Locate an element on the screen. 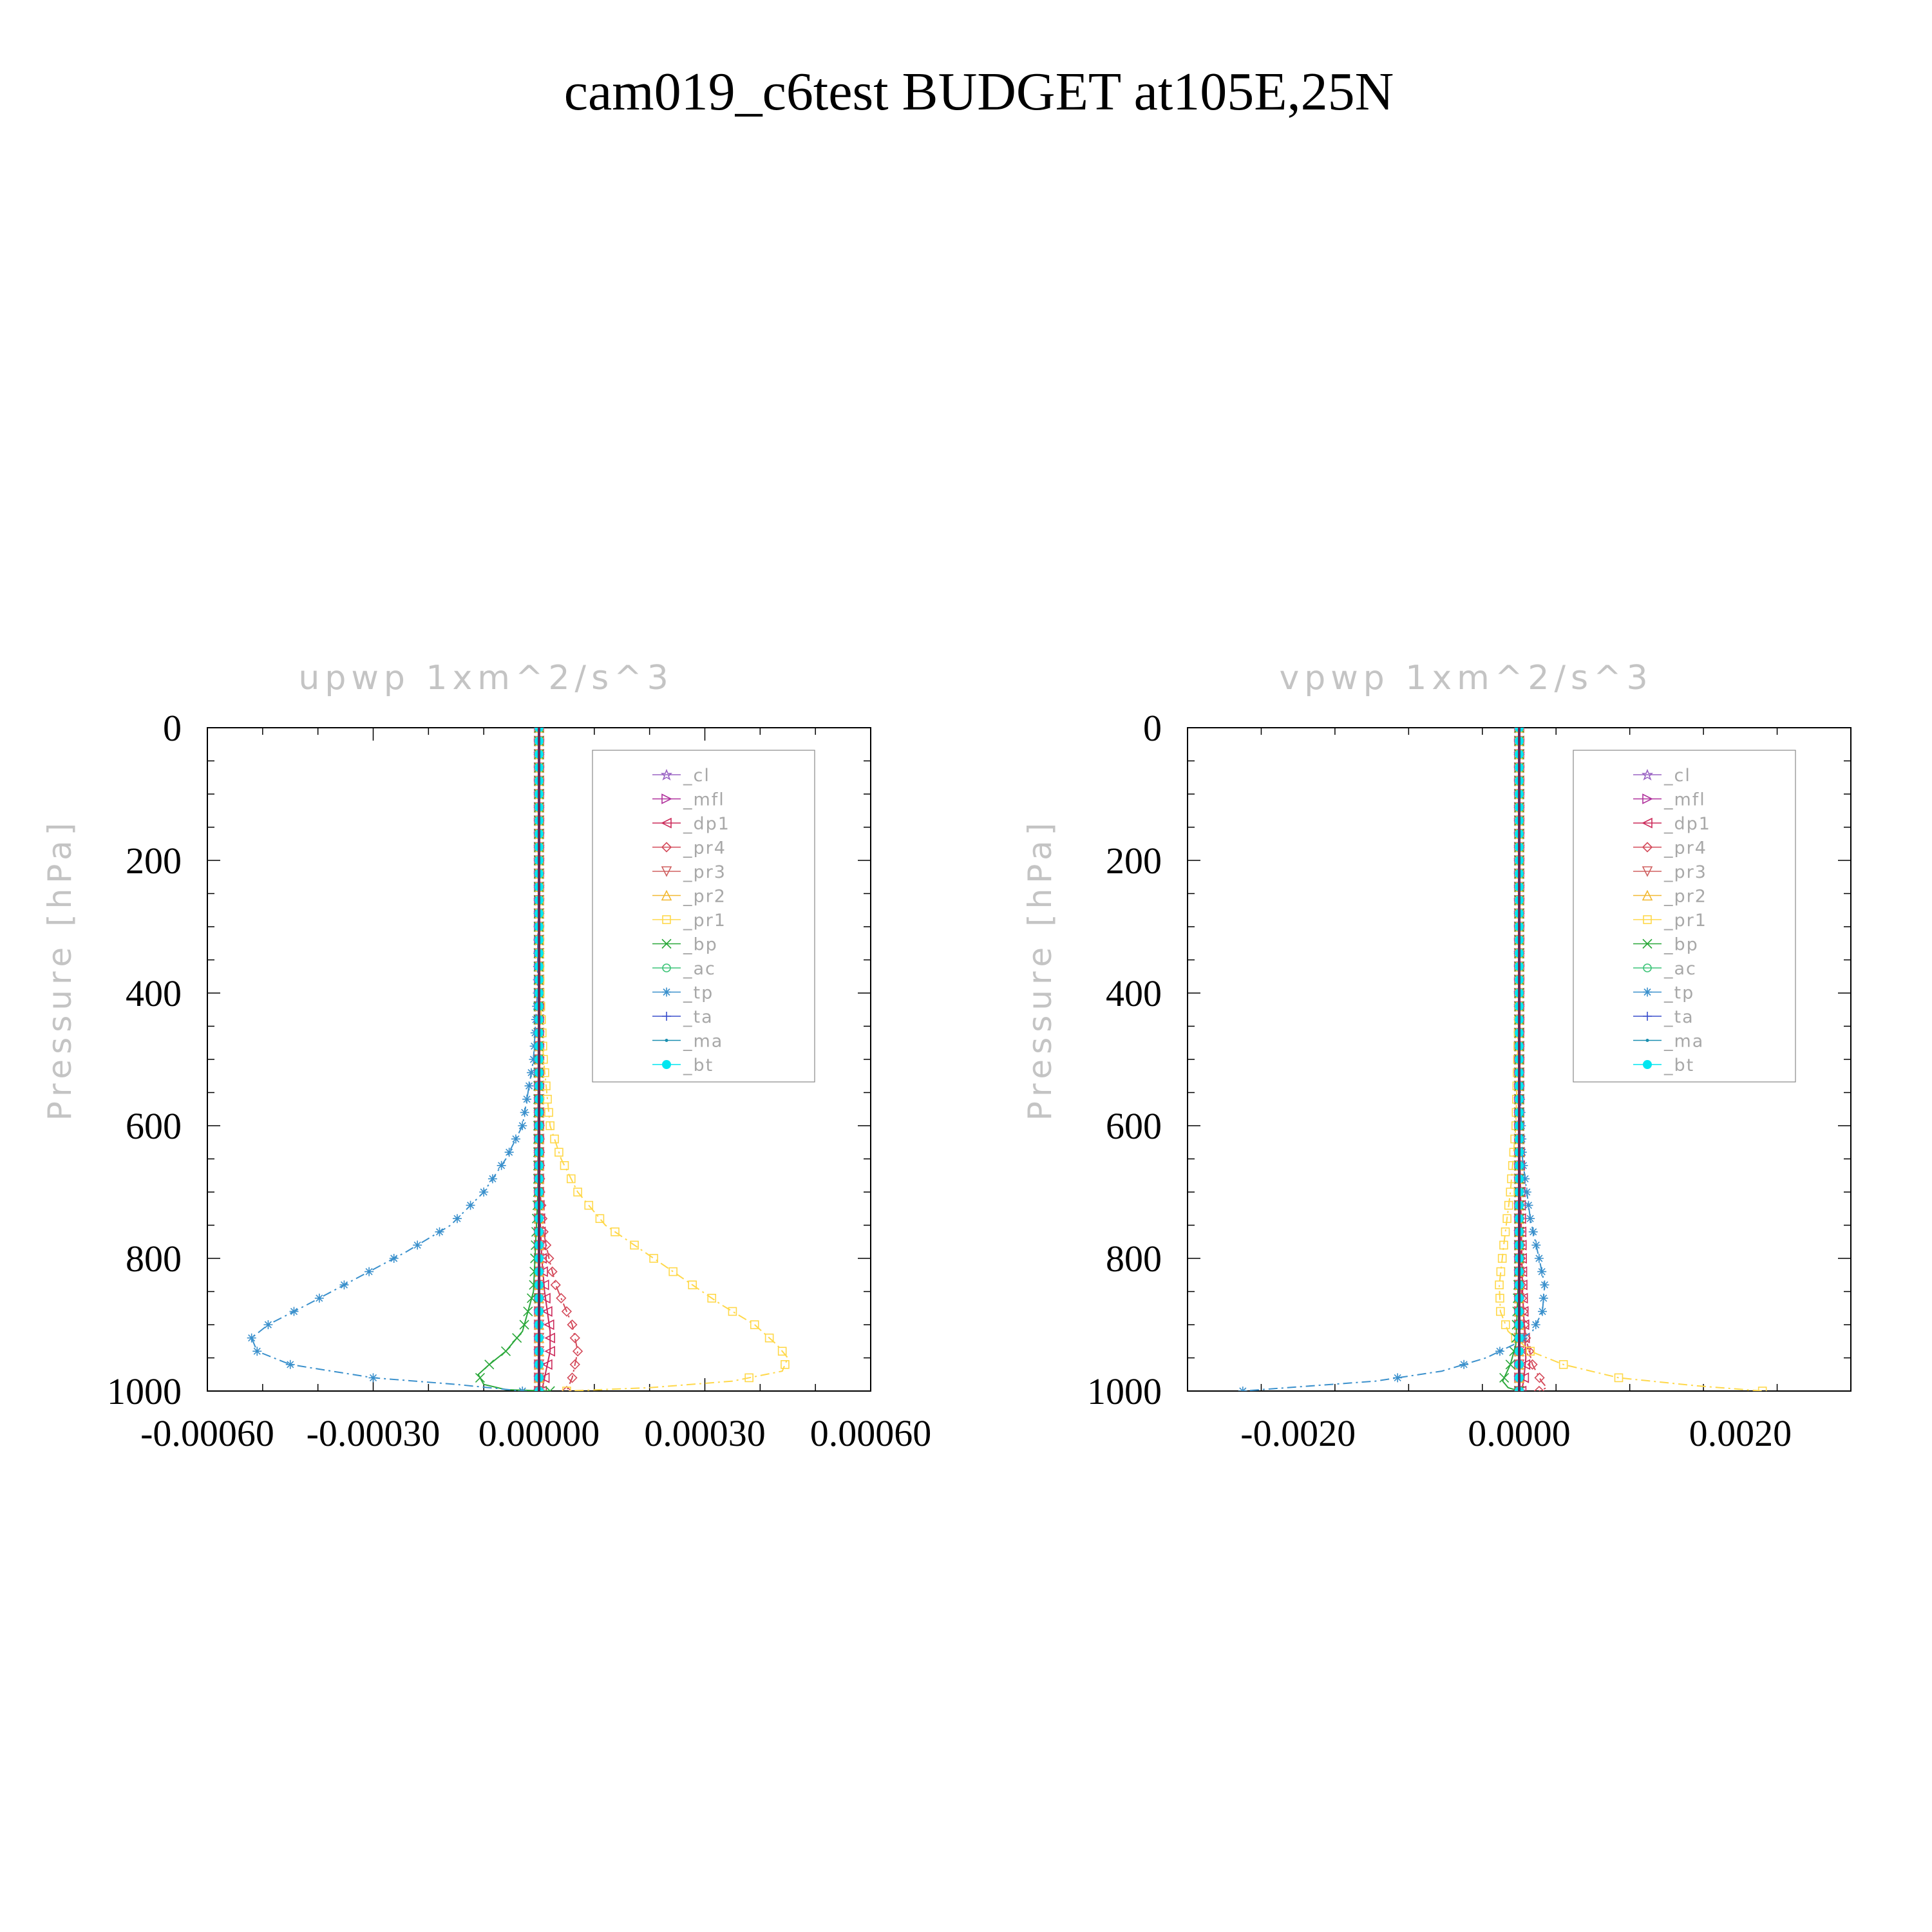 This screenshot has width=1932, height=1932. legend-marker-cl is located at coordinates (1647, 775).